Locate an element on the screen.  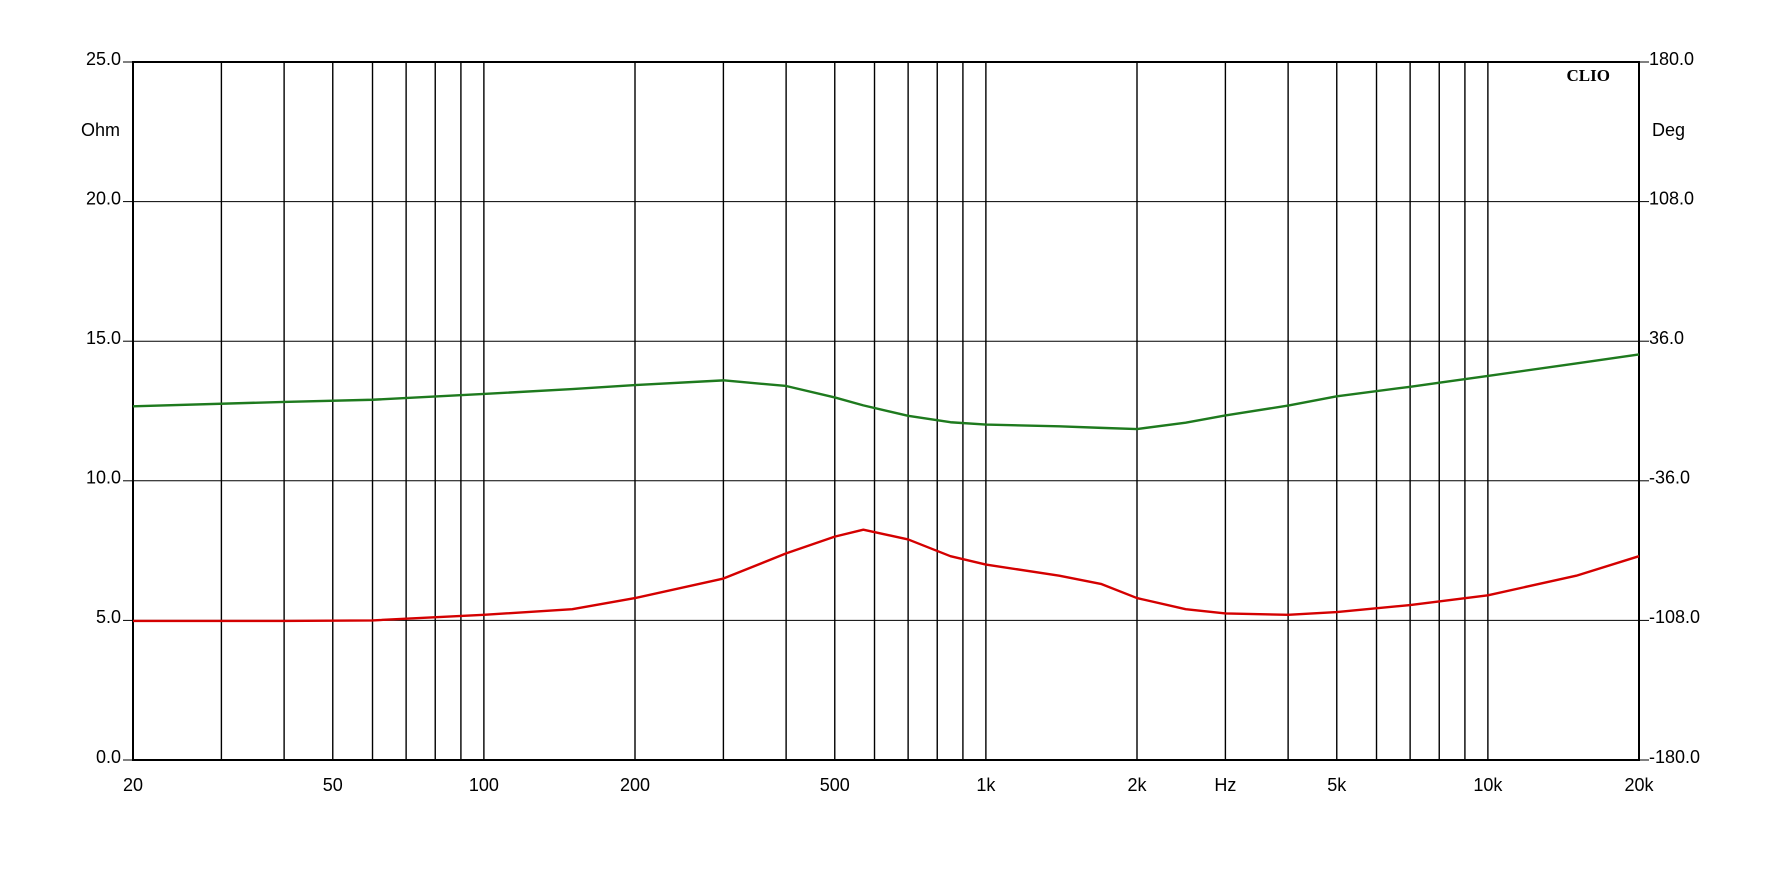
x-axis-label: Hz is located at coordinates (1225, 785).